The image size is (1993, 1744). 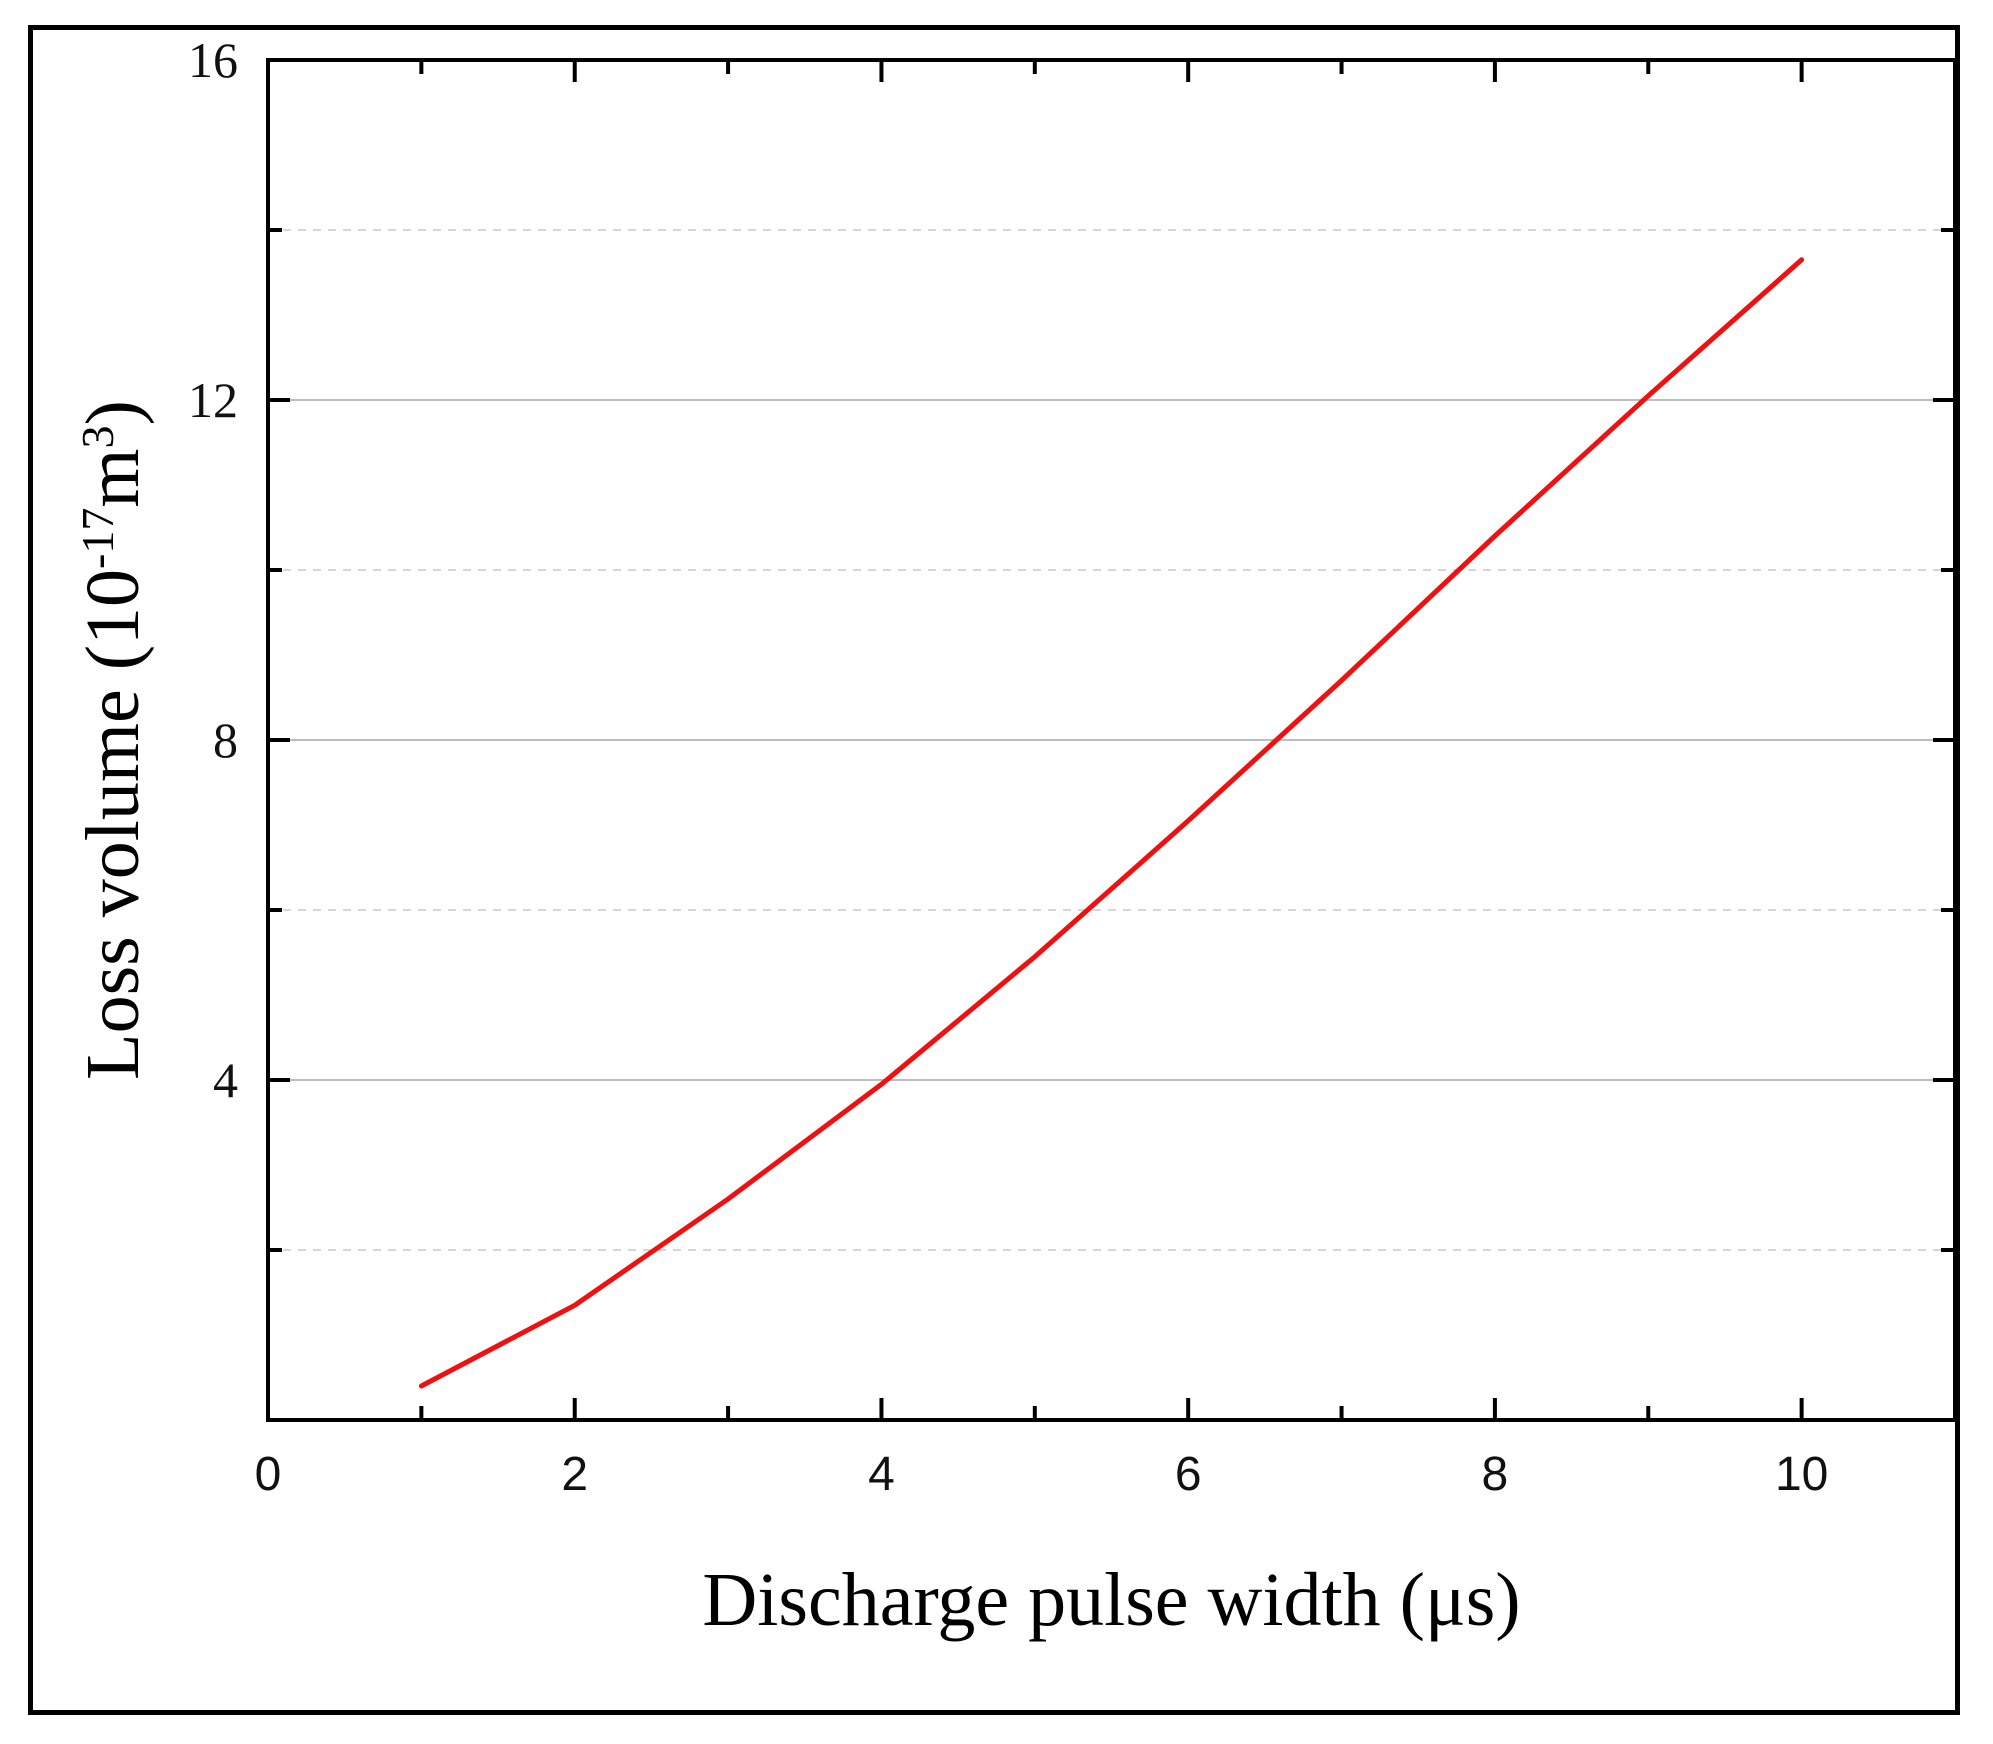 What do you see at coordinates (268, 1474) in the screenshot?
I see `x-tick-label: 0` at bounding box center [268, 1474].